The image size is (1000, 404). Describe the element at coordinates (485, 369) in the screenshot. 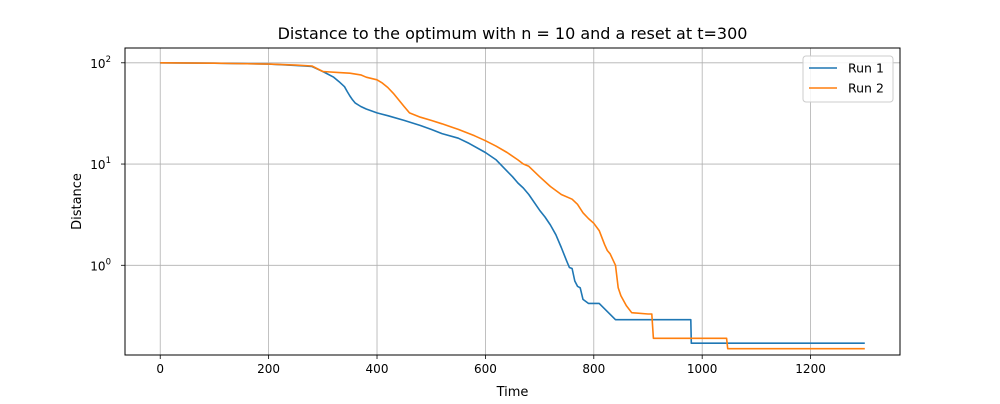

I see `x-tick-label: 600` at that location.